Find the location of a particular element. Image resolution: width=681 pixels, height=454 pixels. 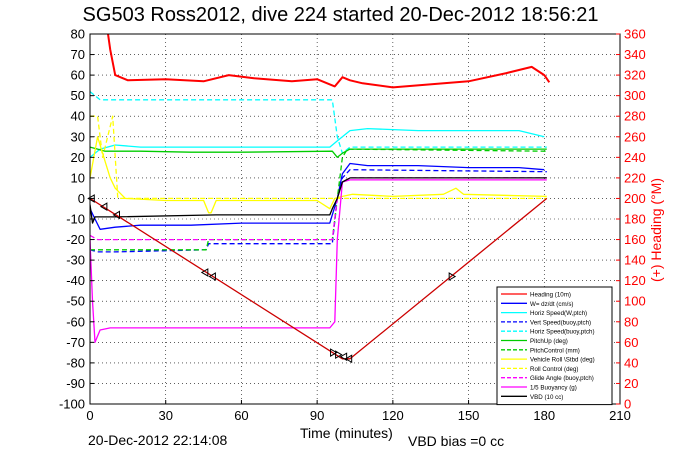

right-axis-label: (+) Heading (°M) is located at coordinates (656, 230).